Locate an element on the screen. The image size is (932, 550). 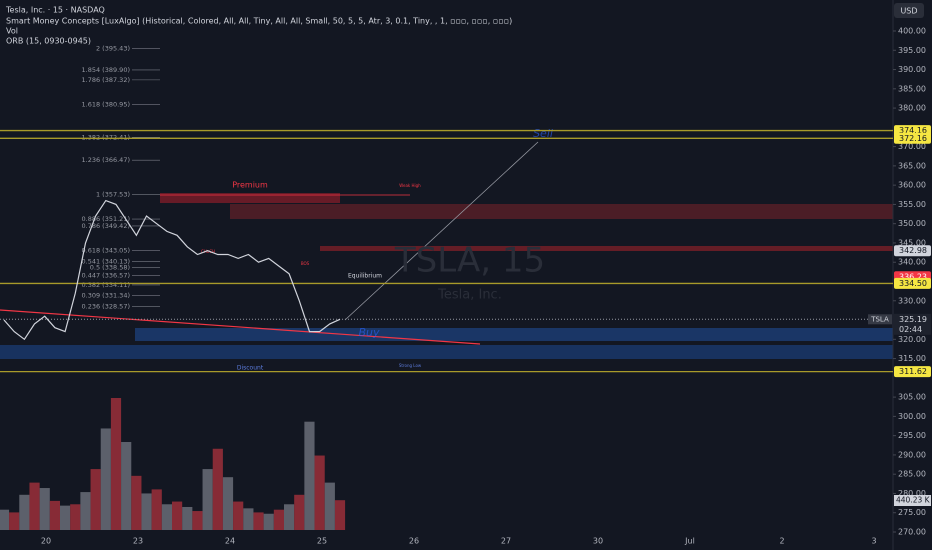
y-tick-label: 275.00 is located at coordinates (912, 512).